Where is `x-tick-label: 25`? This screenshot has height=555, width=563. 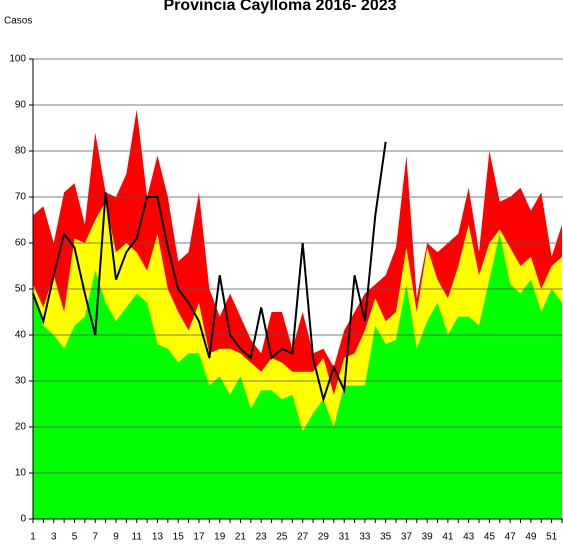 x-tick-label: 25 is located at coordinates (282, 537).